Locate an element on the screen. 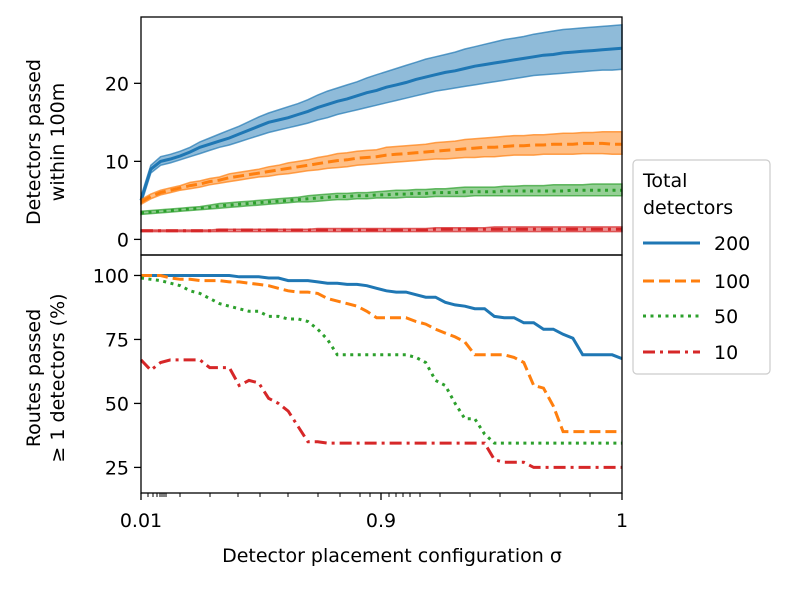  x-tick-label: 1 is located at coordinates (622, 521).